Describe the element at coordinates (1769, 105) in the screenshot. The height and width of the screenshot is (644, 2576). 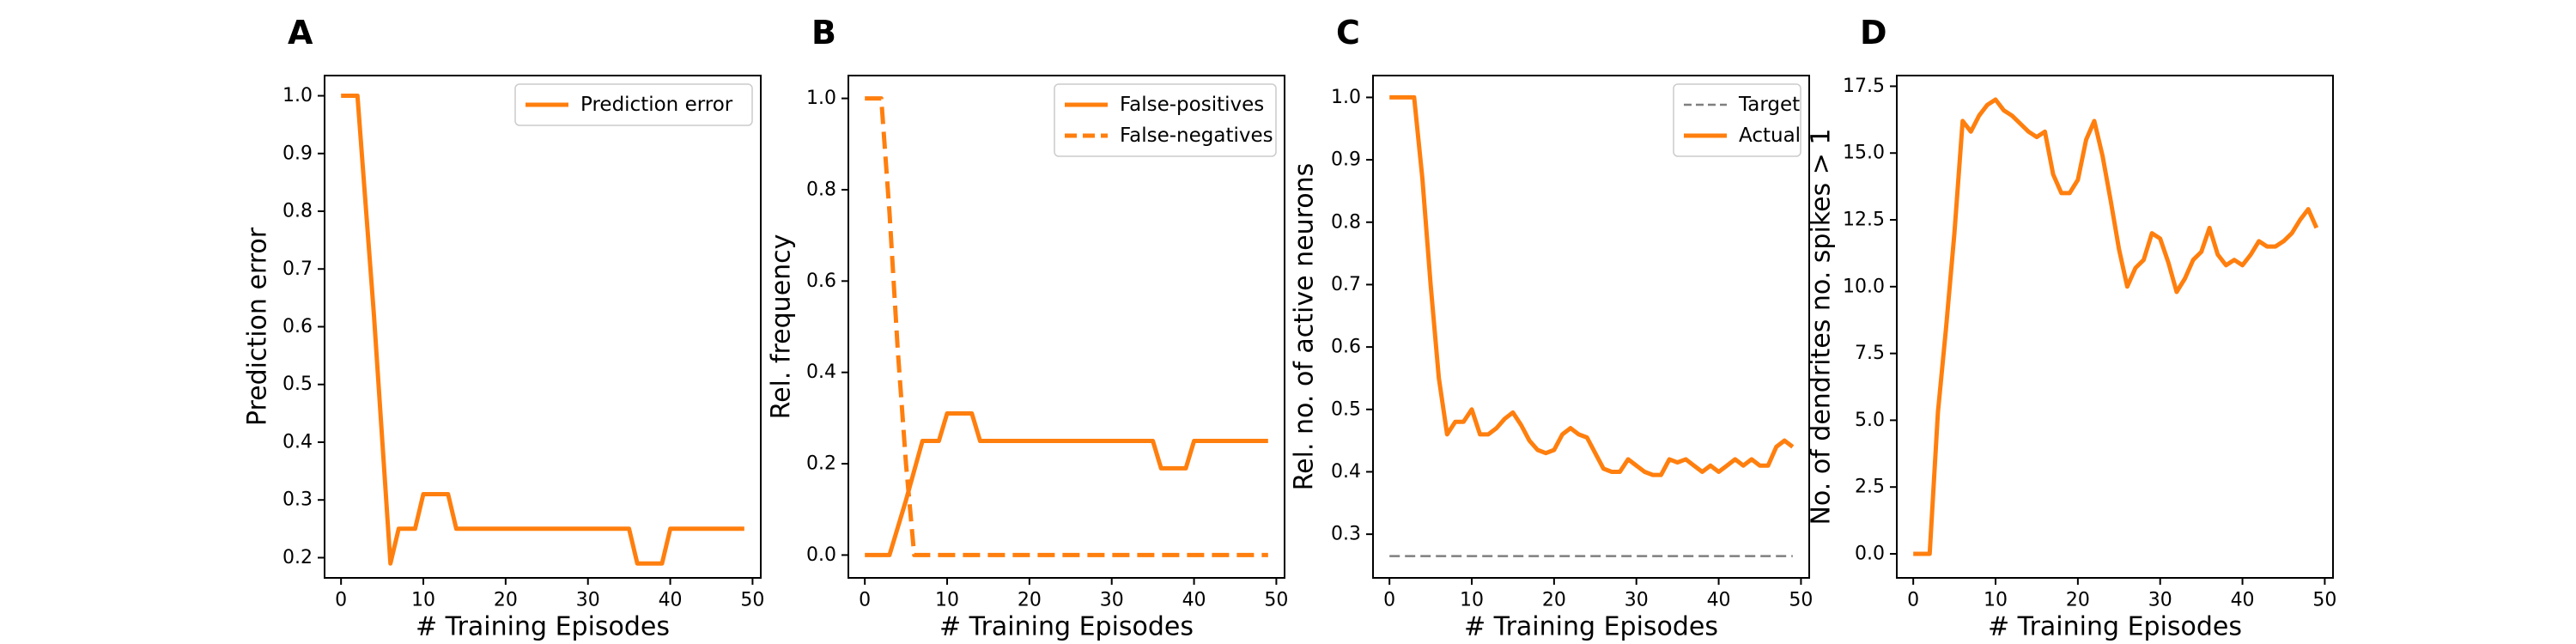
I see `legend-label: Target` at that location.